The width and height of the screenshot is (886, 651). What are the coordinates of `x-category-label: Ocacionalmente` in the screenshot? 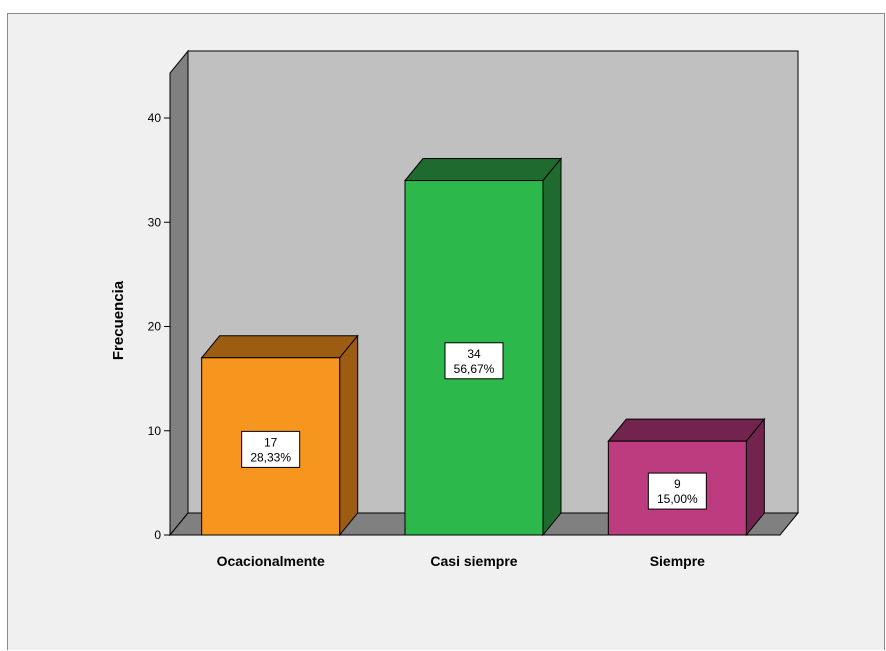 It's located at (271, 561).